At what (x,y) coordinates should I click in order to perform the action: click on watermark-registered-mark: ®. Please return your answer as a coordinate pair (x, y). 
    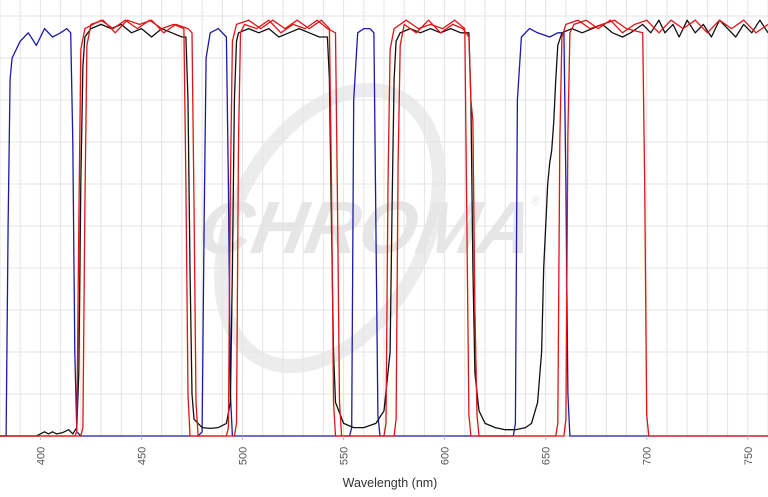
    Looking at the image, I should click on (535, 201).